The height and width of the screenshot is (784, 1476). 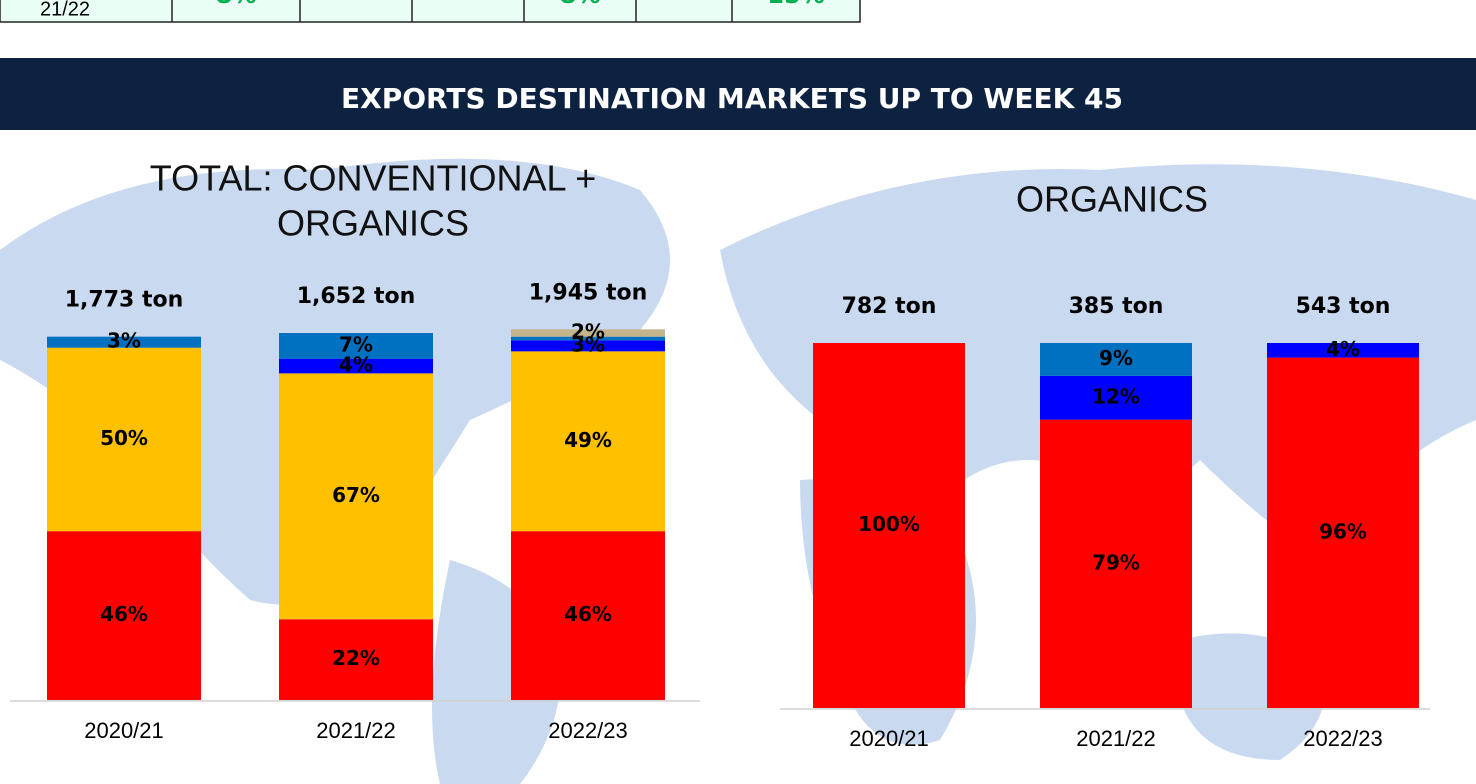 I want to click on data-label: 22%, so click(x=356, y=658).